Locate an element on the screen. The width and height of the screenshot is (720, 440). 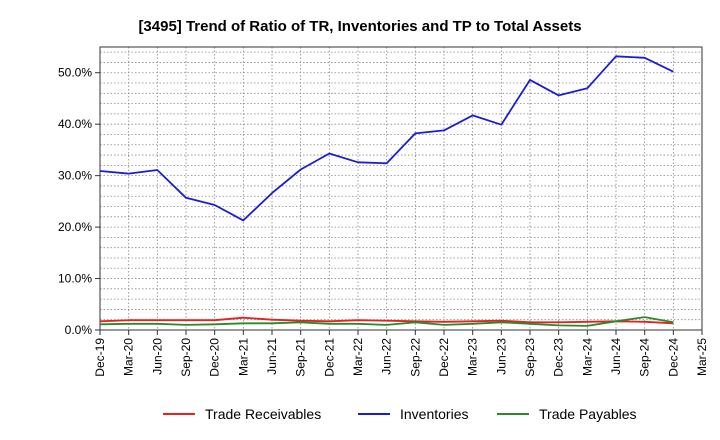
x-tick-label: Dec-22 is located at coordinates (444, 357).